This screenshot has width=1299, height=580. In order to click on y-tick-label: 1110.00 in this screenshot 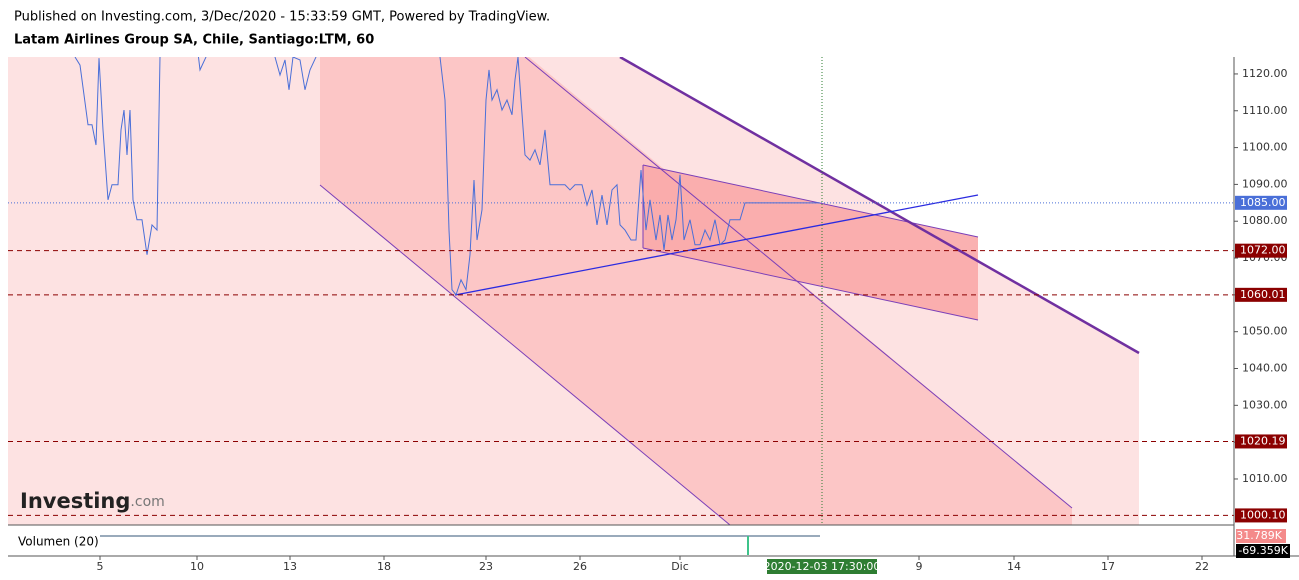, I will do `click(1265, 110)`.